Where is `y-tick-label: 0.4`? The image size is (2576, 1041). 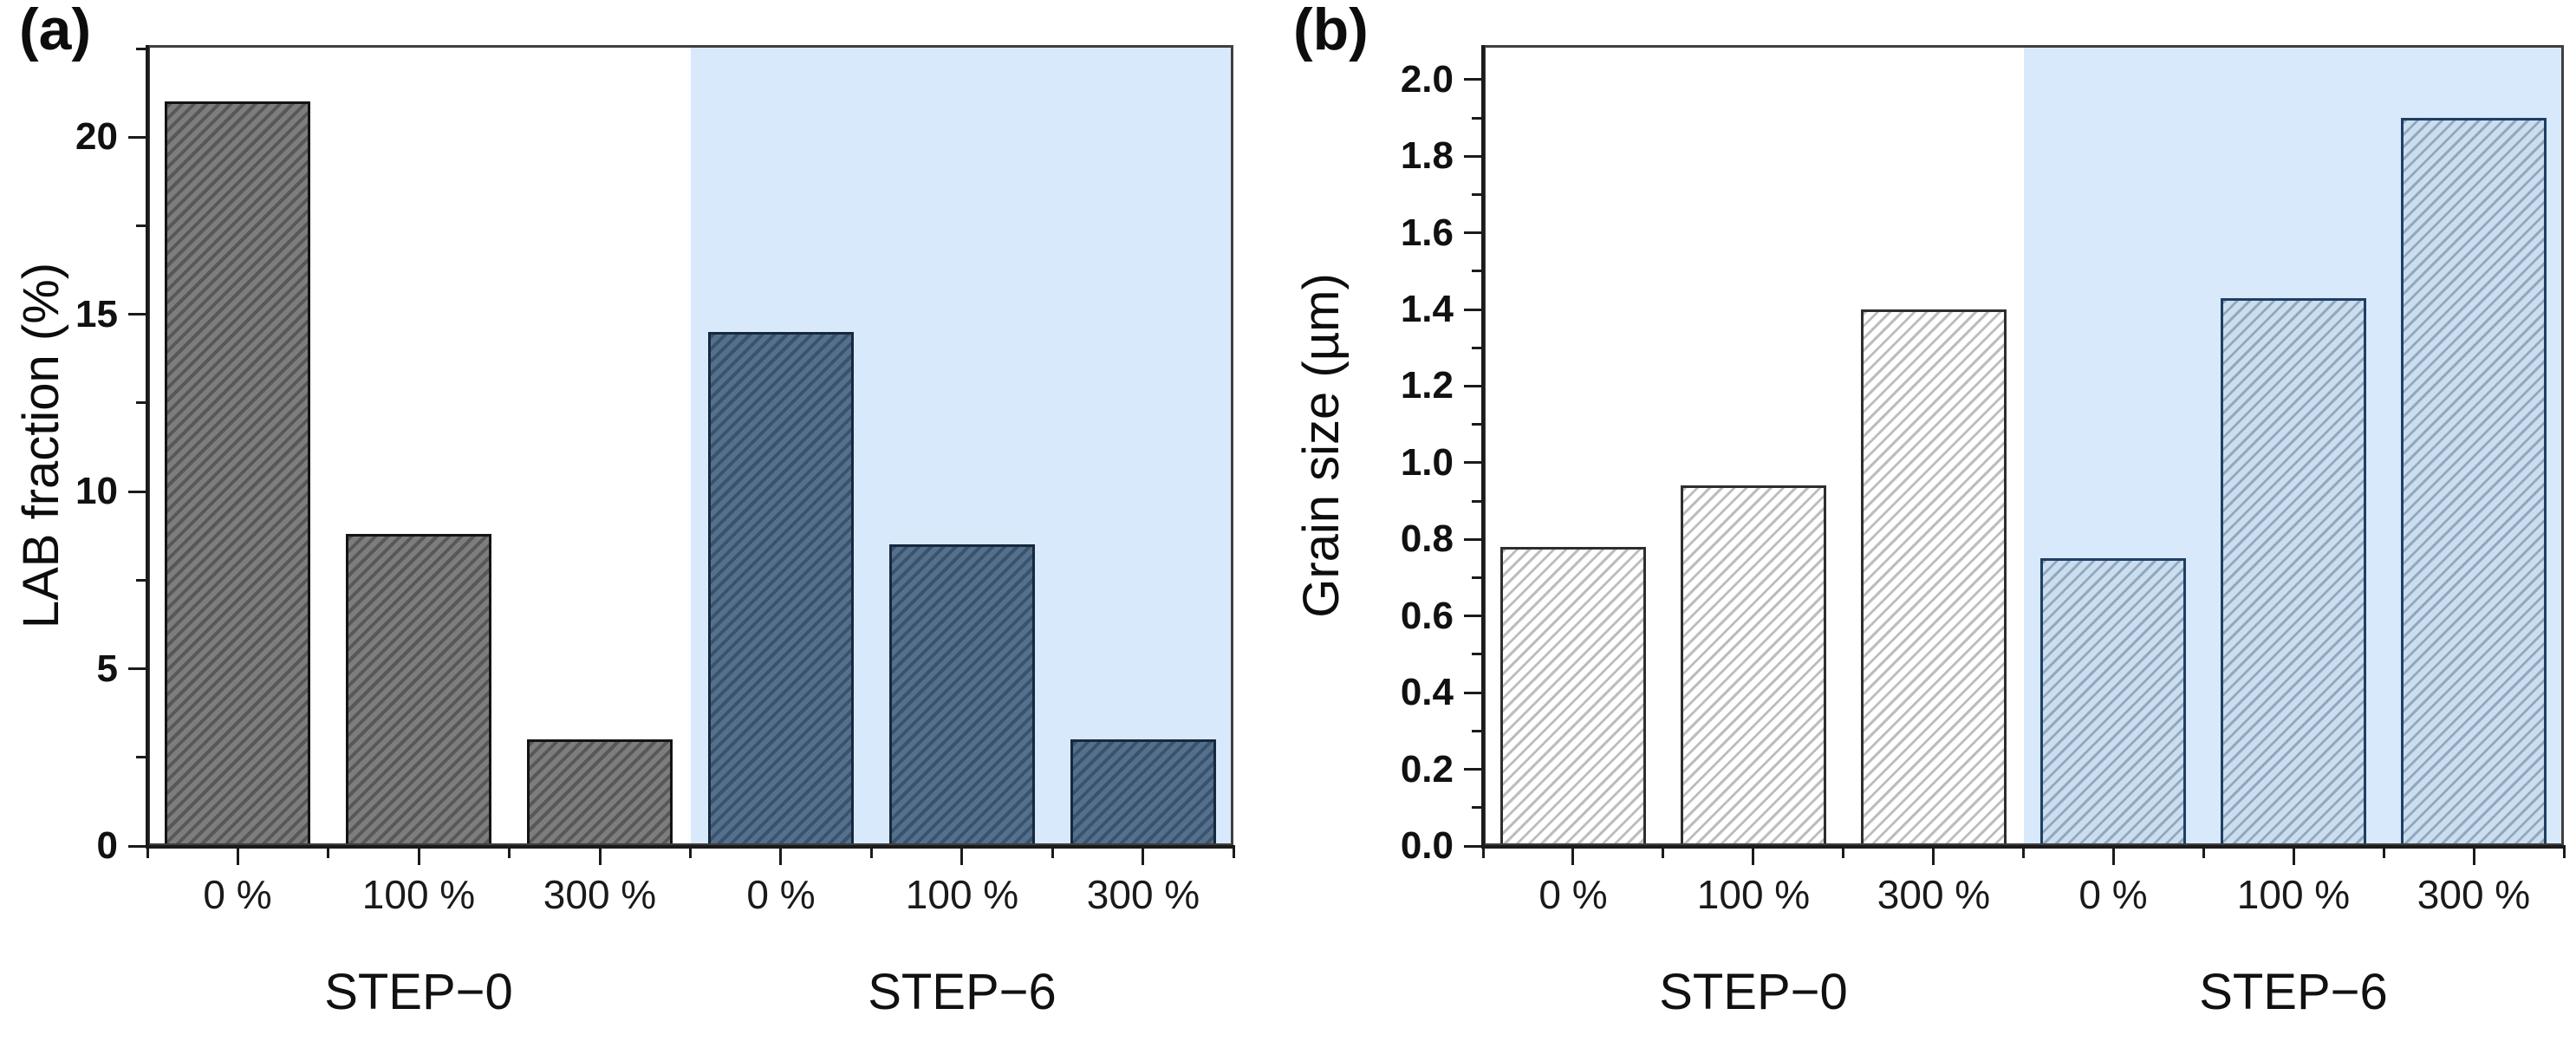
y-tick-label: 0.4 is located at coordinates (1427, 692).